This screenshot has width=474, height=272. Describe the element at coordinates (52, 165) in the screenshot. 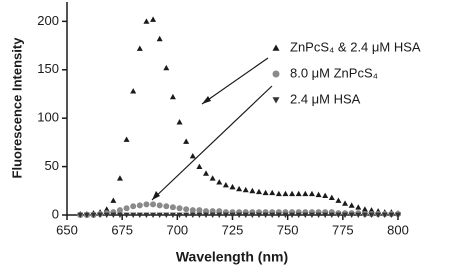

I see `y-tick-label: 50` at that location.